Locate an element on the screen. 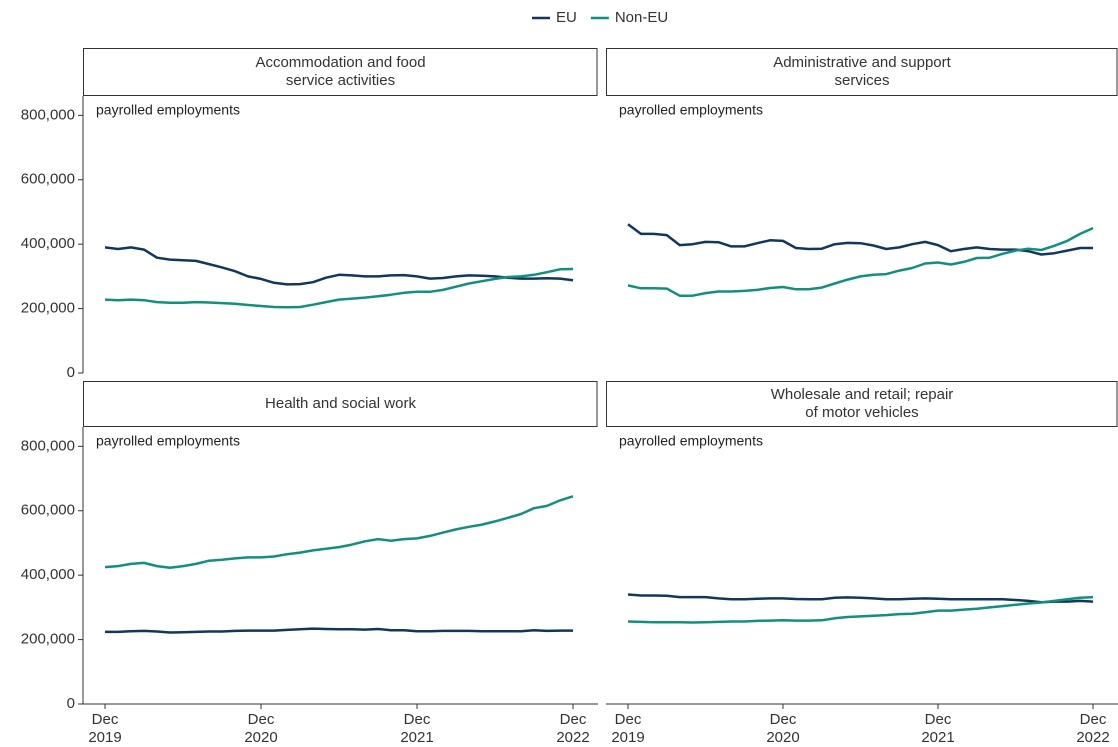 This screenshot has height=747, width=1118. facet-title: Accommodation and food service activities is located at coordinates (340, 71).